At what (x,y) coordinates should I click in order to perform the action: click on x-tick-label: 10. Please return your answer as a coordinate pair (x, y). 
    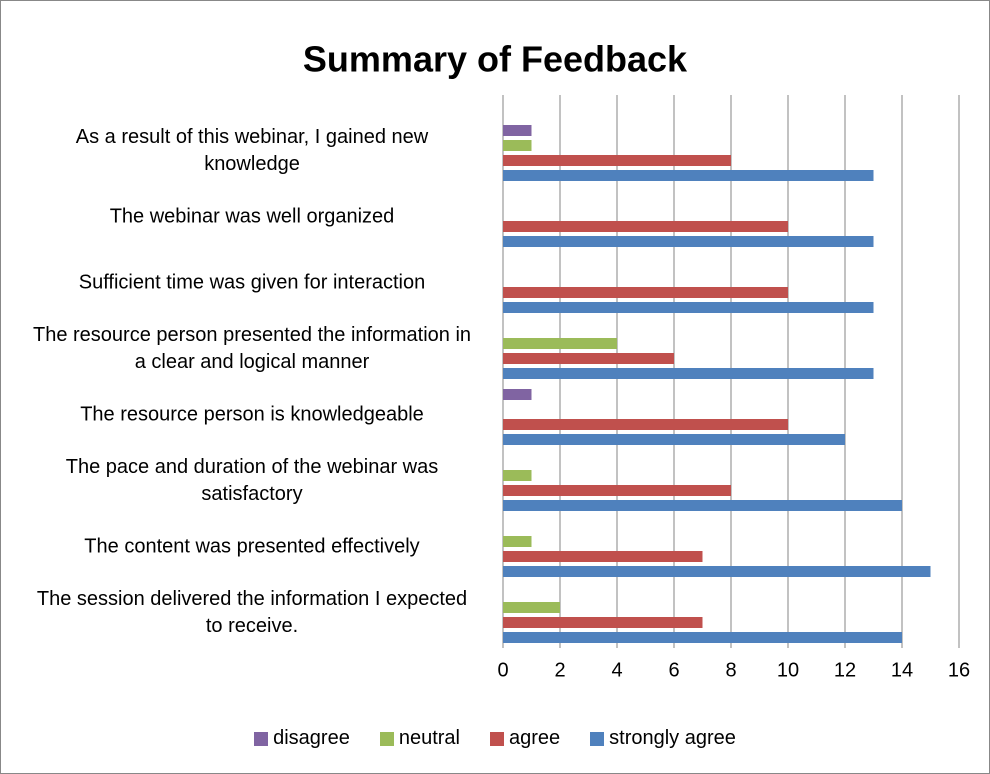
    Looking at the image, I should click on (788, 670).